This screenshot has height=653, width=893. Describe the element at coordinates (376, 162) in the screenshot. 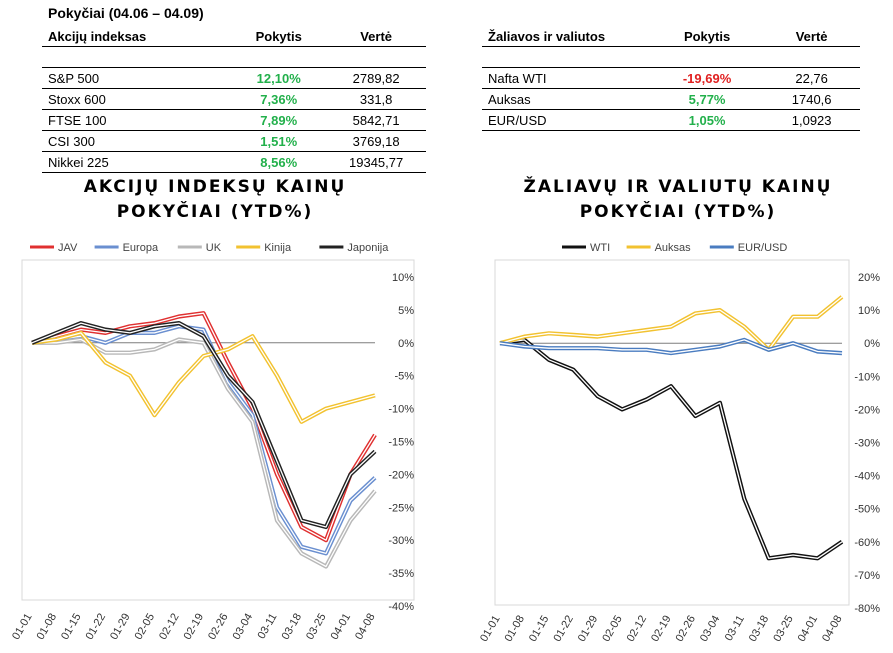

I see `row-value: 19345,77` at that location.